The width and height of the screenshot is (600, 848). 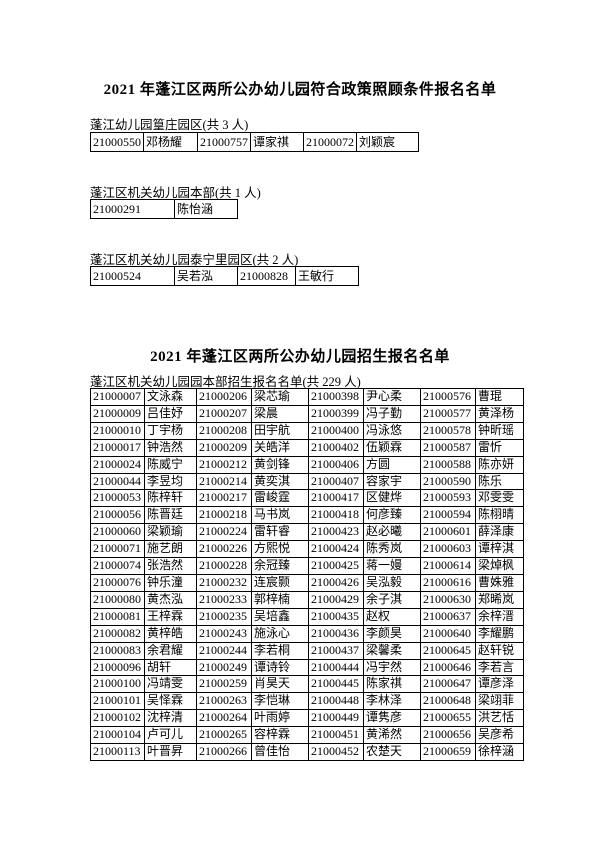 What do you see at coordinates (336, 430) in the screenshot?
I see `student-id-cell: 21000400` at bounding box center [336, 430].